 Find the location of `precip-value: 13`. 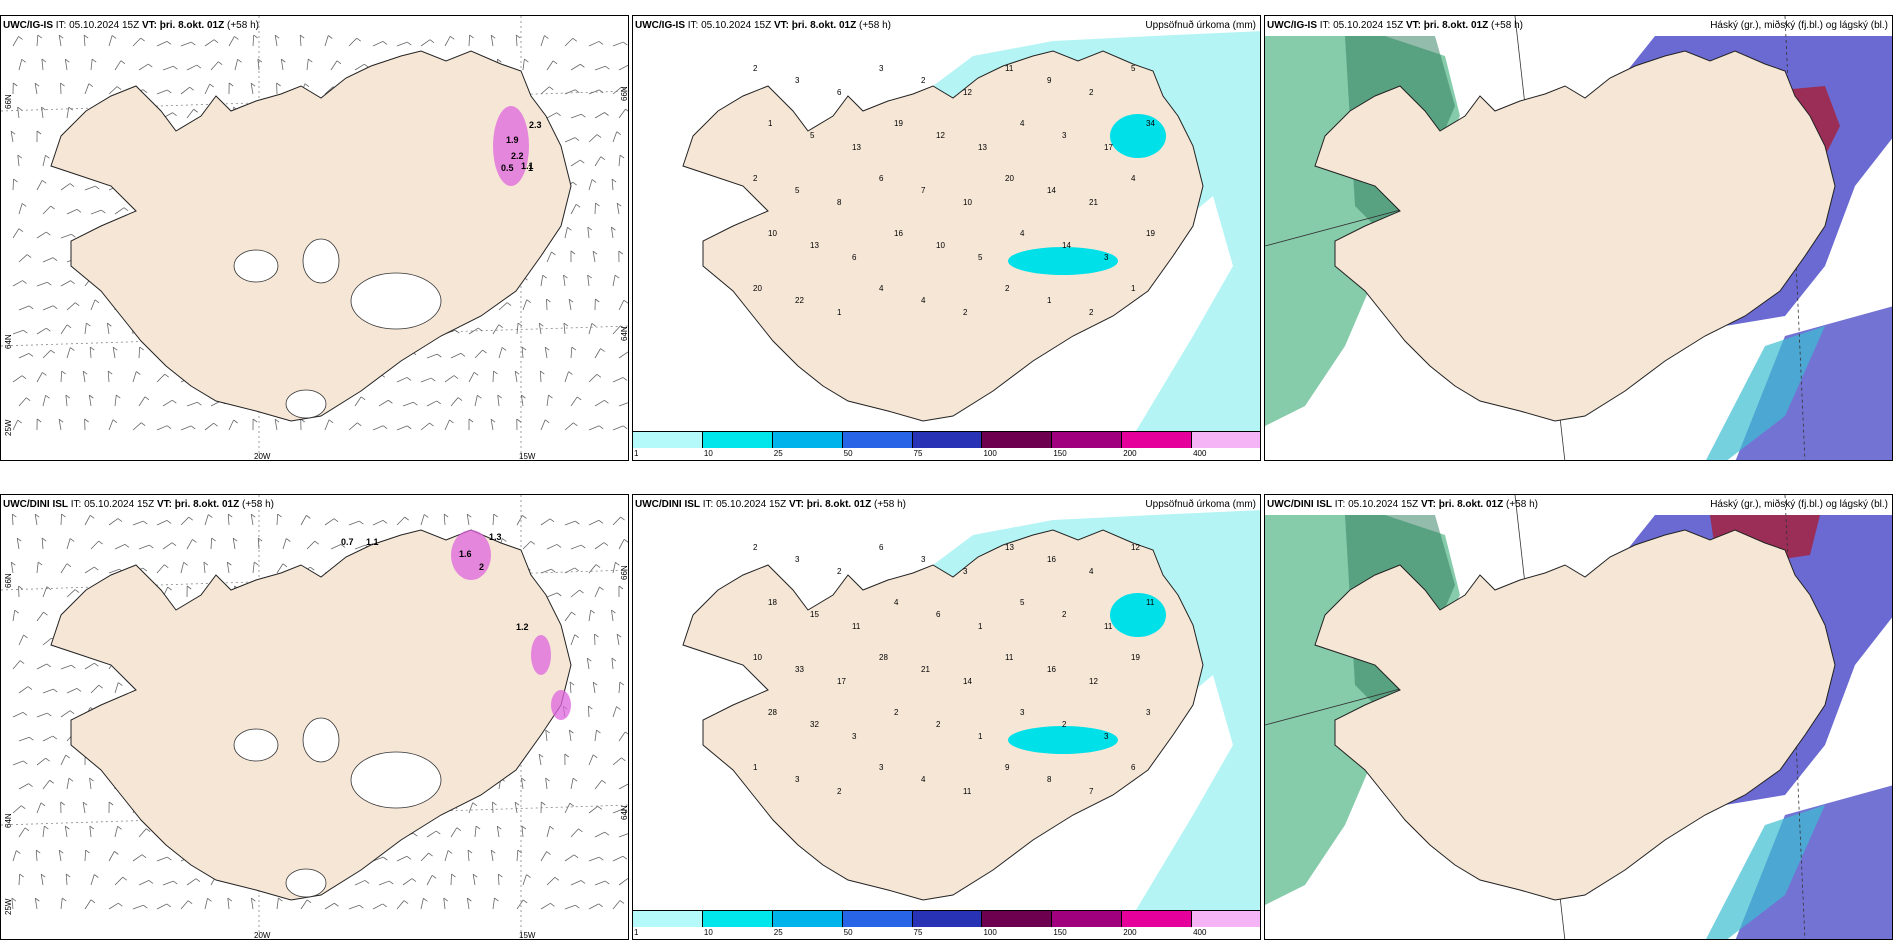

precip-value: 13 is located at coordinates (1009, 547).